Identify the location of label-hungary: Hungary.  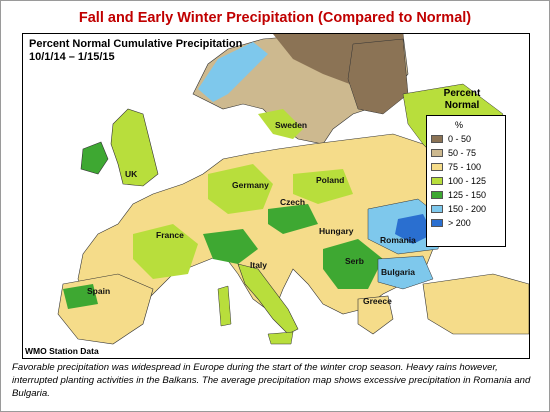
(336, 231).